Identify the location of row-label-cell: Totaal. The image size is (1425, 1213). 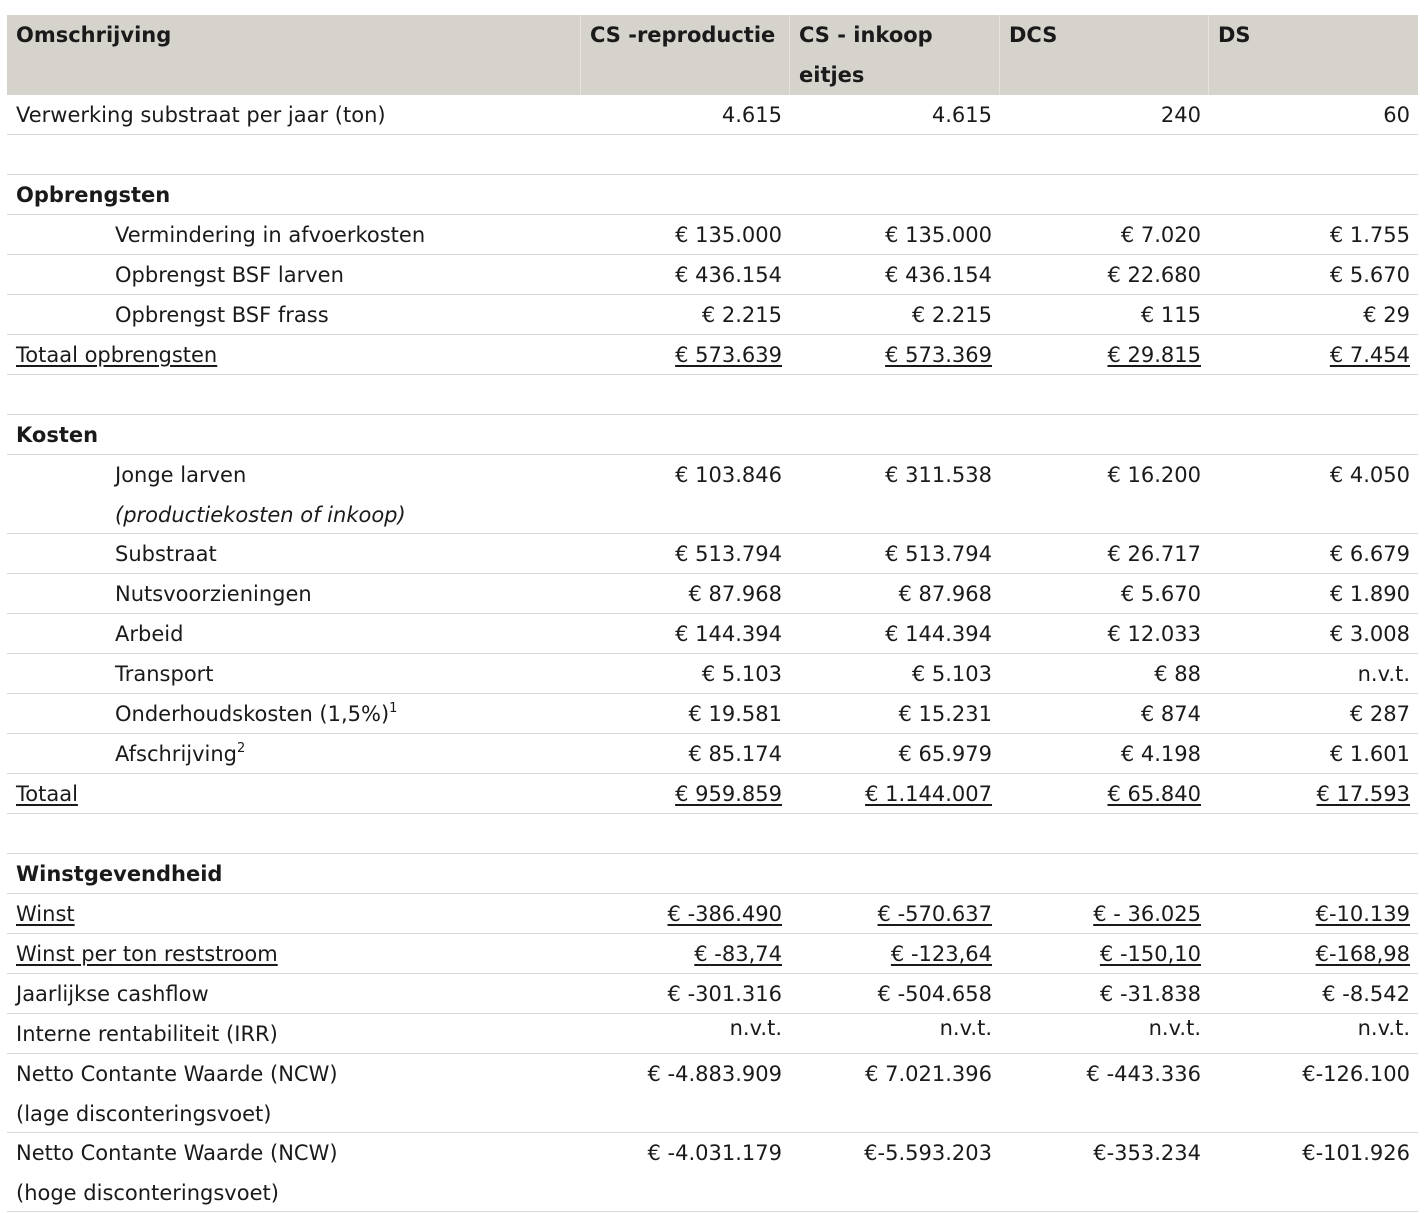
(294, 793).